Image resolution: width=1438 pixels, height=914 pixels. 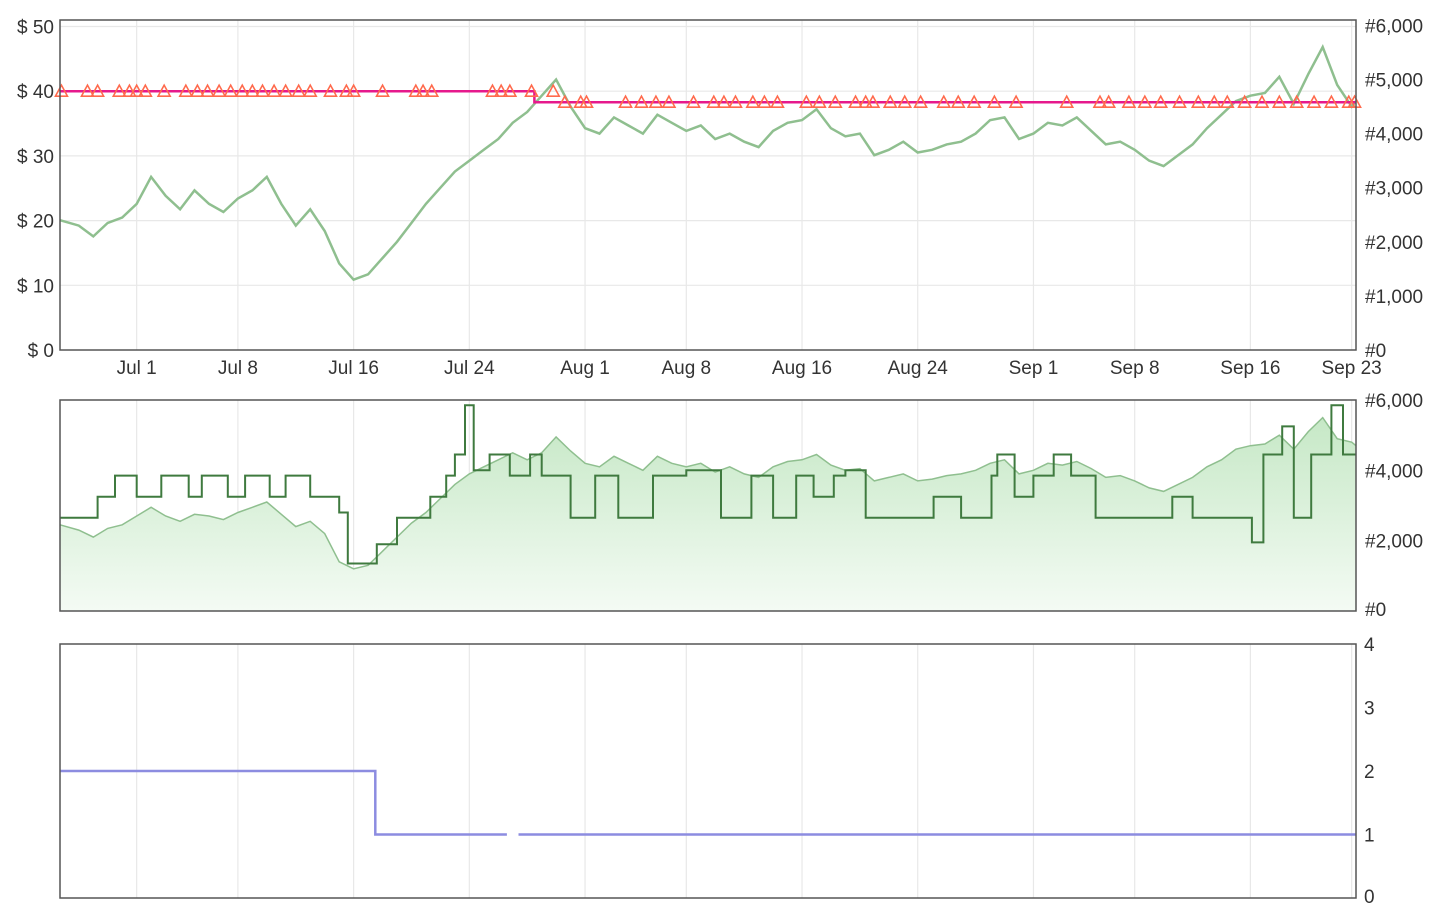 I want to click on date-tick-label: Aug 1, so click(x=585, y=368).